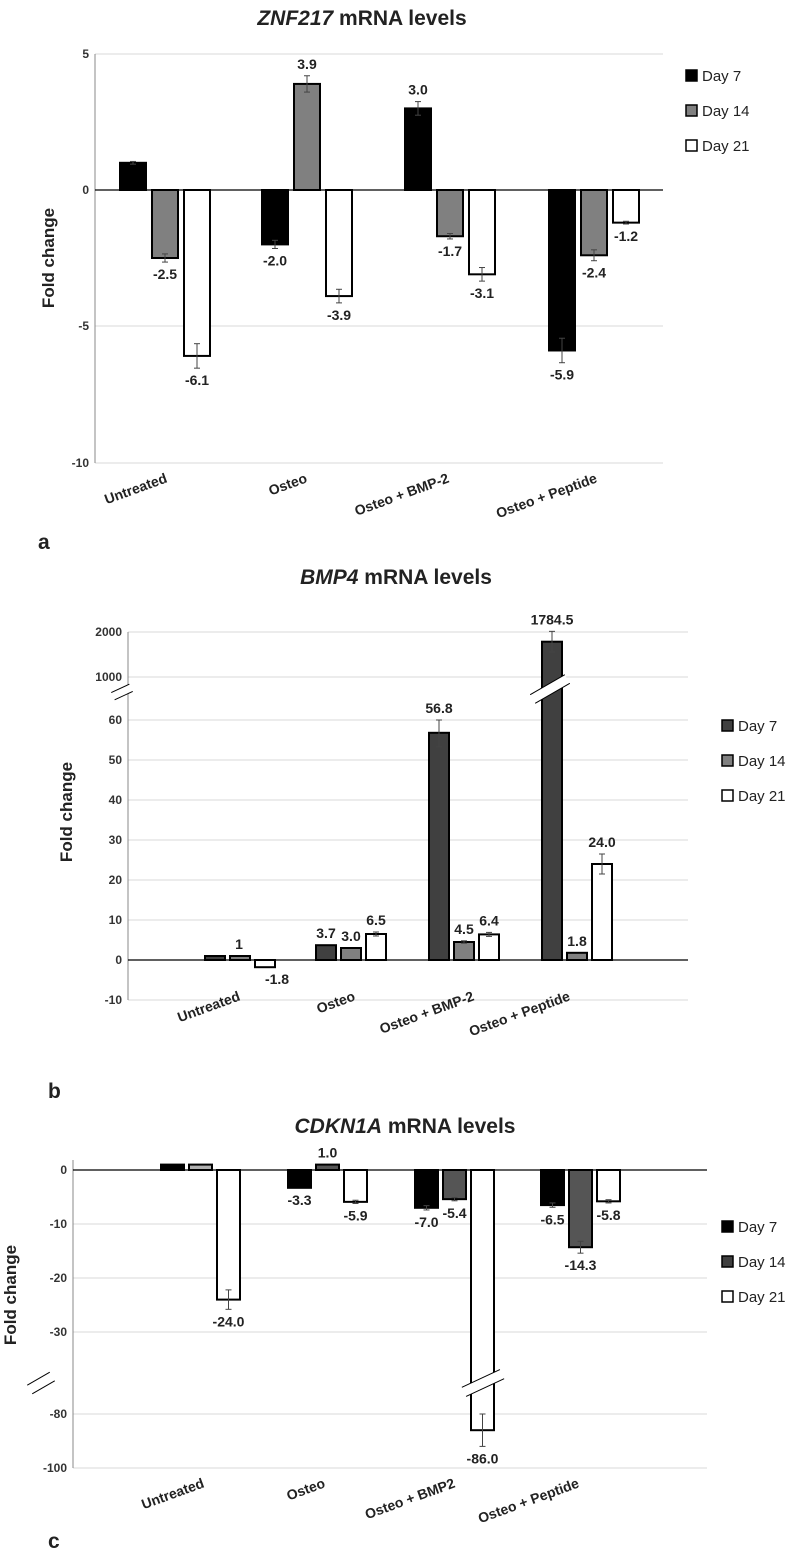 This screenshot has width=791, height=1552. Describe the element at coordinates (116, 800) in the screenshot. I see `y-tick-label: 40` at that location.